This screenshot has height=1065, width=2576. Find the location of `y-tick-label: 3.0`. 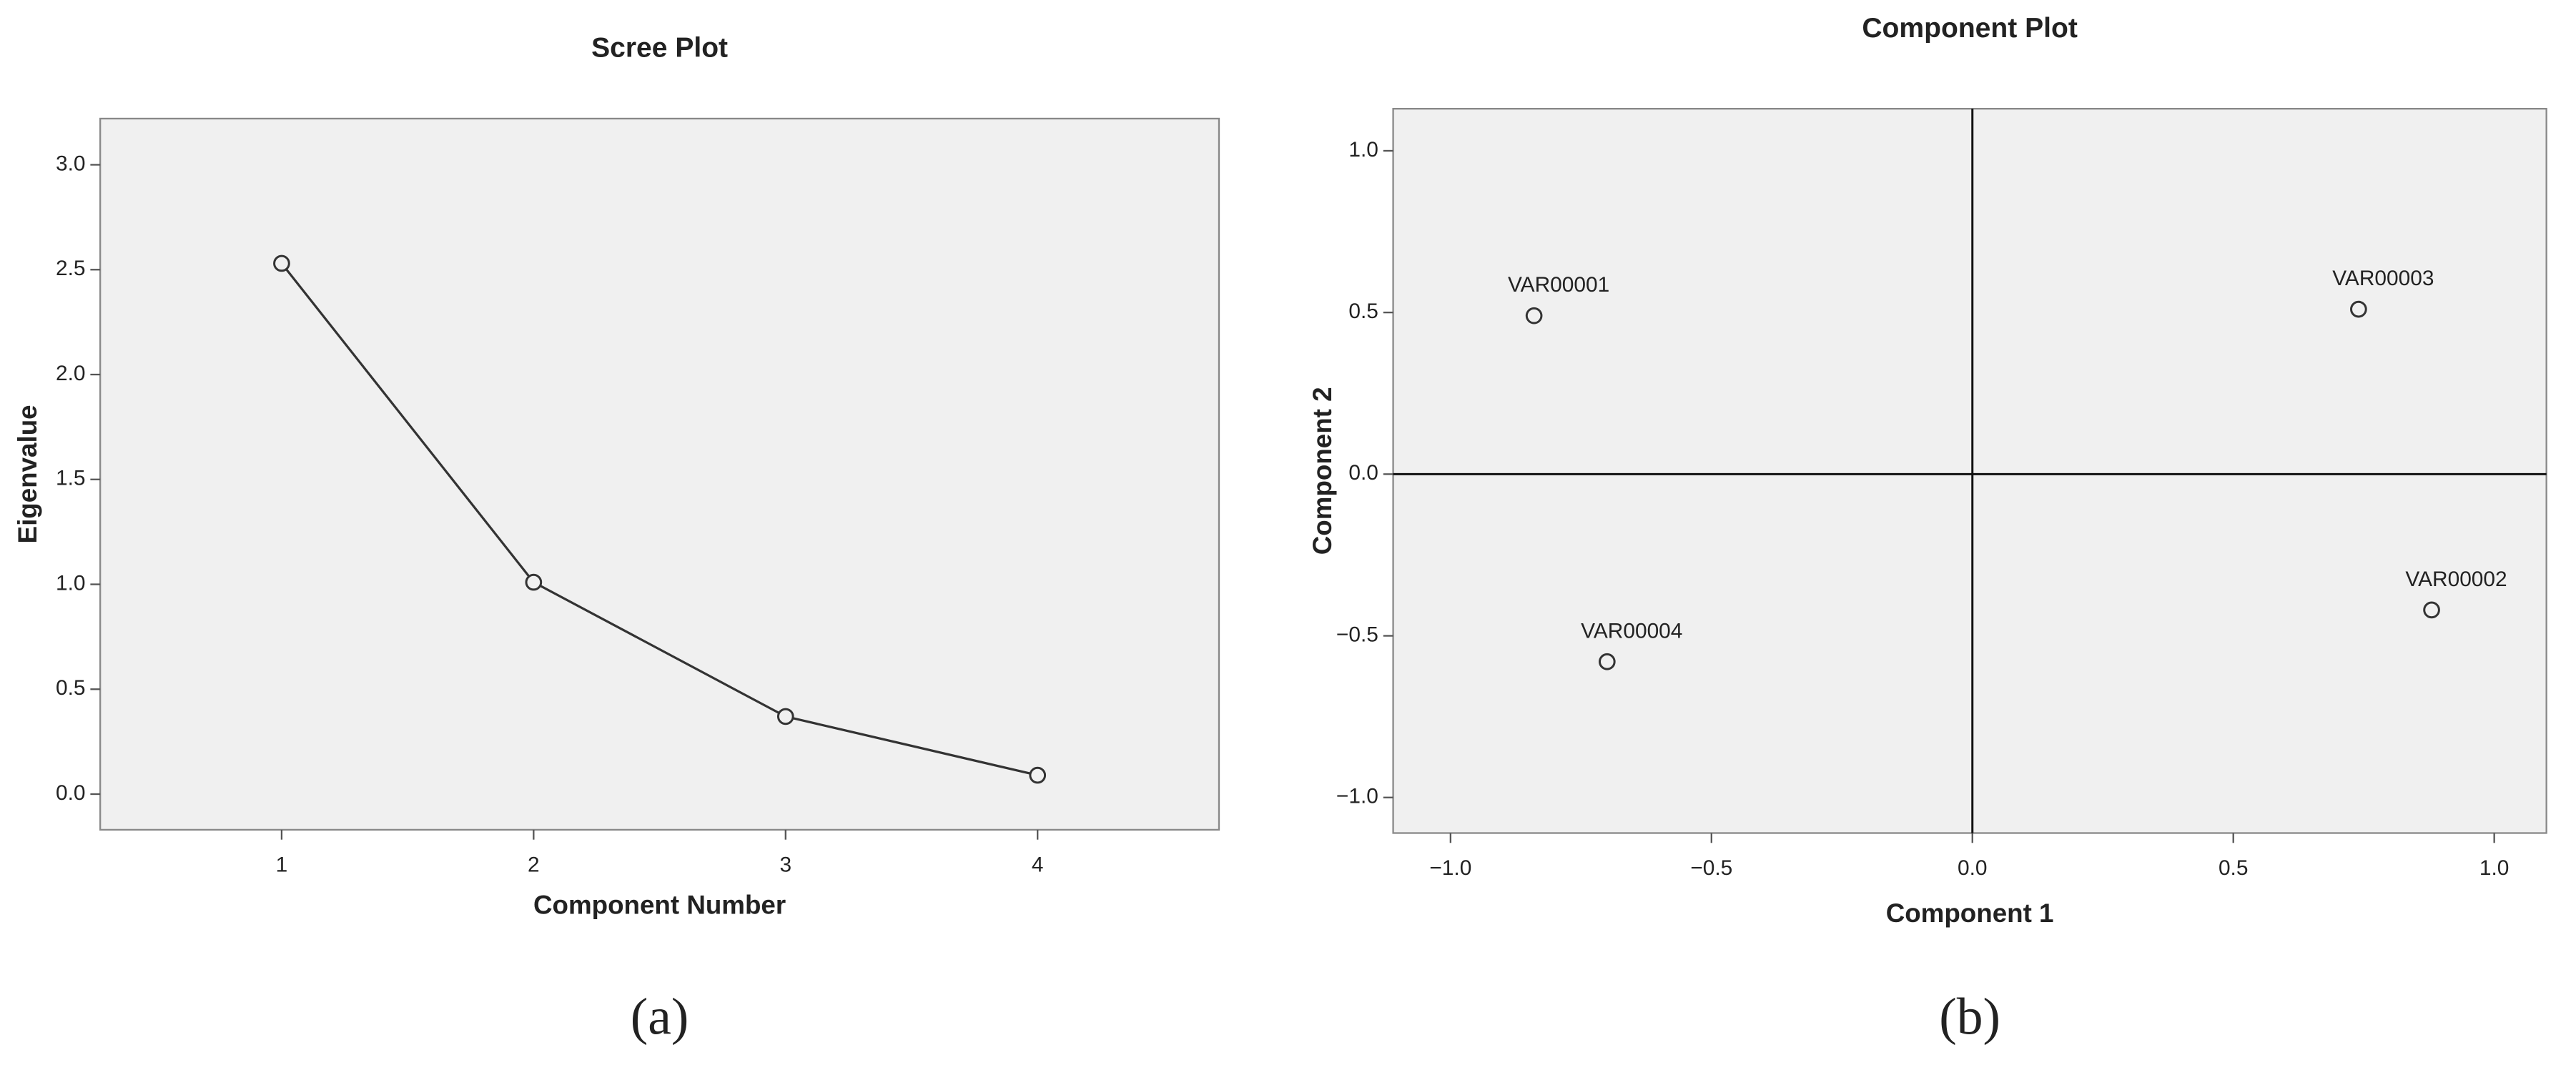

y-tick-label: 3.0 is located at coordinates (71, 163).